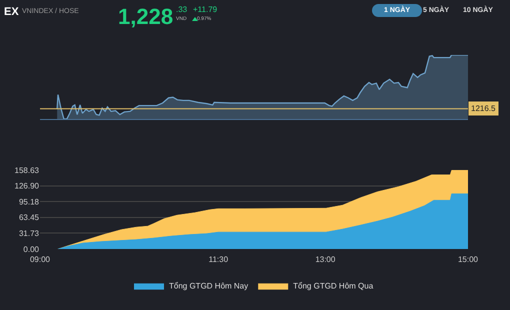 The width and height of the screenshot is (510, 310). I want to click on y-tick-label: 63.45, so click(29, 217).